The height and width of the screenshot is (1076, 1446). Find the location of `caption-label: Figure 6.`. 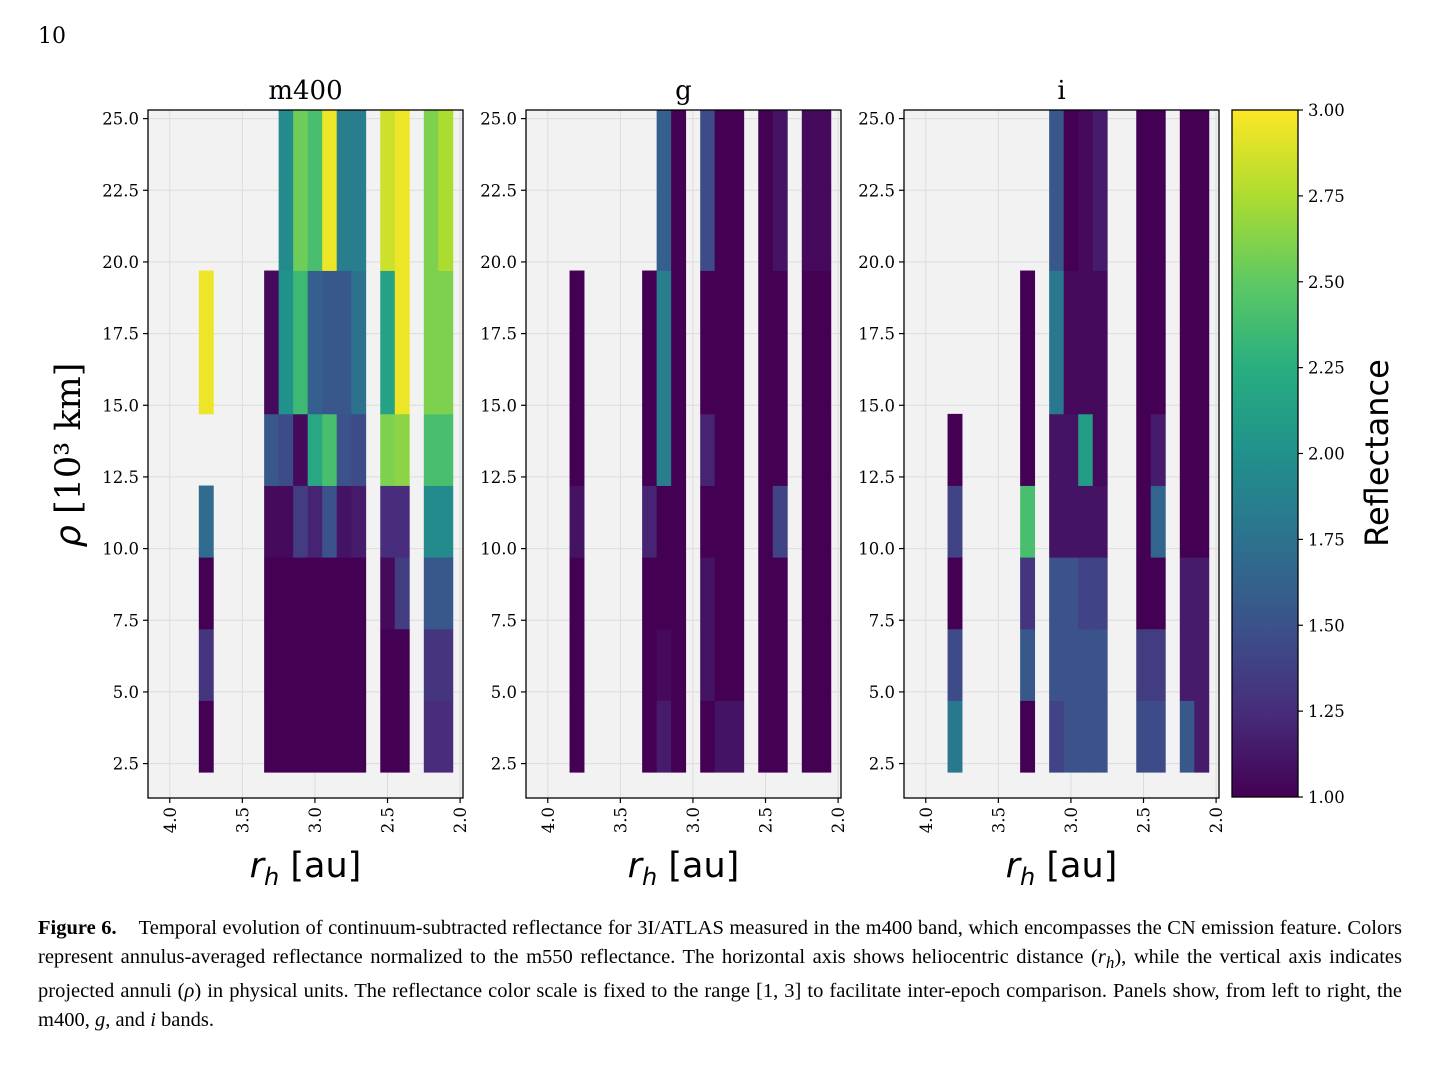

caption-label: Figure 6. is located at coordinates (77, 928).